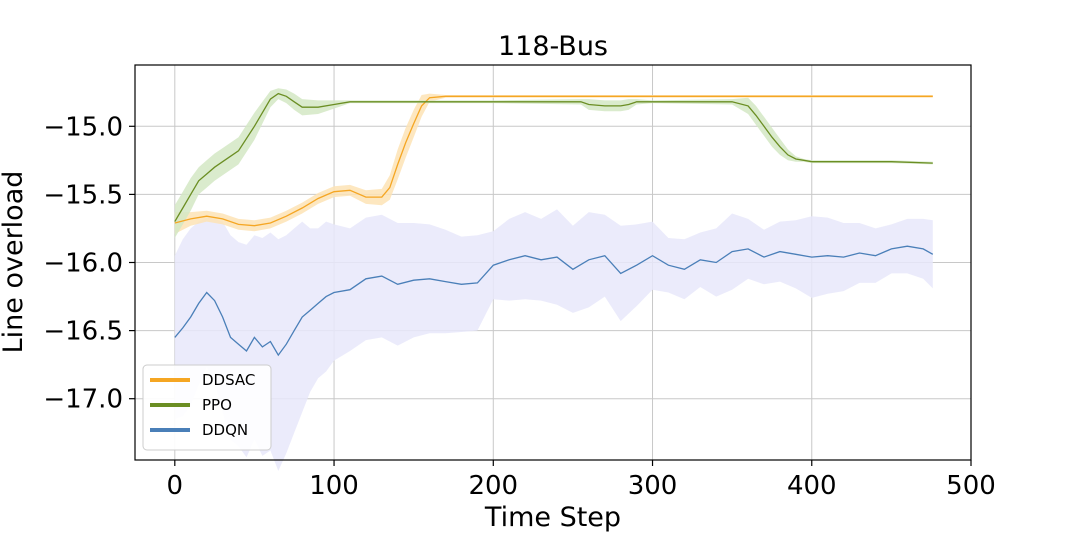 The height and width of the screenshot is (540, 1080). Describe the element at coordinates (217, 405) in the screenshot. I see `legend-label-ppo: PPO` at that location.